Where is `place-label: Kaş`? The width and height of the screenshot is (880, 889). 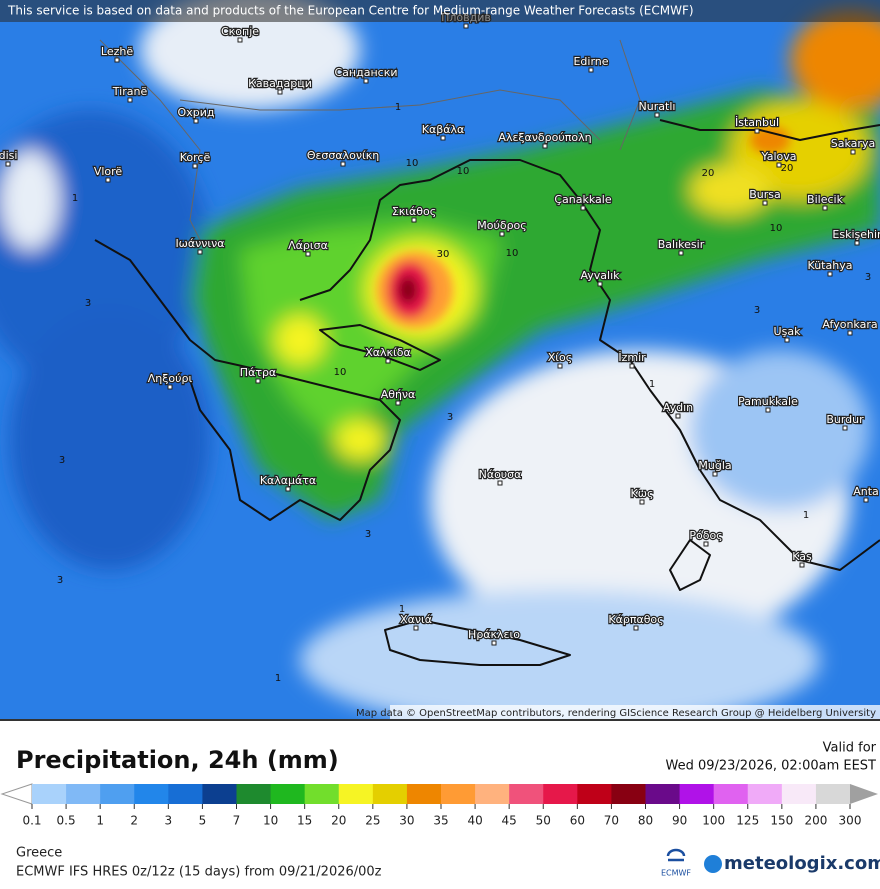
place-label: Kaş is located at coordinates (802, 556).